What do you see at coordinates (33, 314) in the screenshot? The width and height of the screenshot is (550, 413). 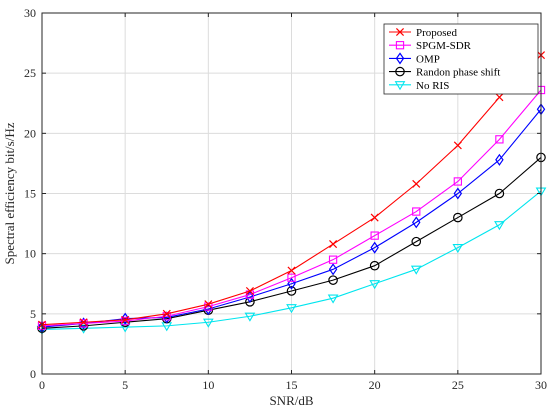 I see `y-tick-label: 5` at bounding box center [33, 314].